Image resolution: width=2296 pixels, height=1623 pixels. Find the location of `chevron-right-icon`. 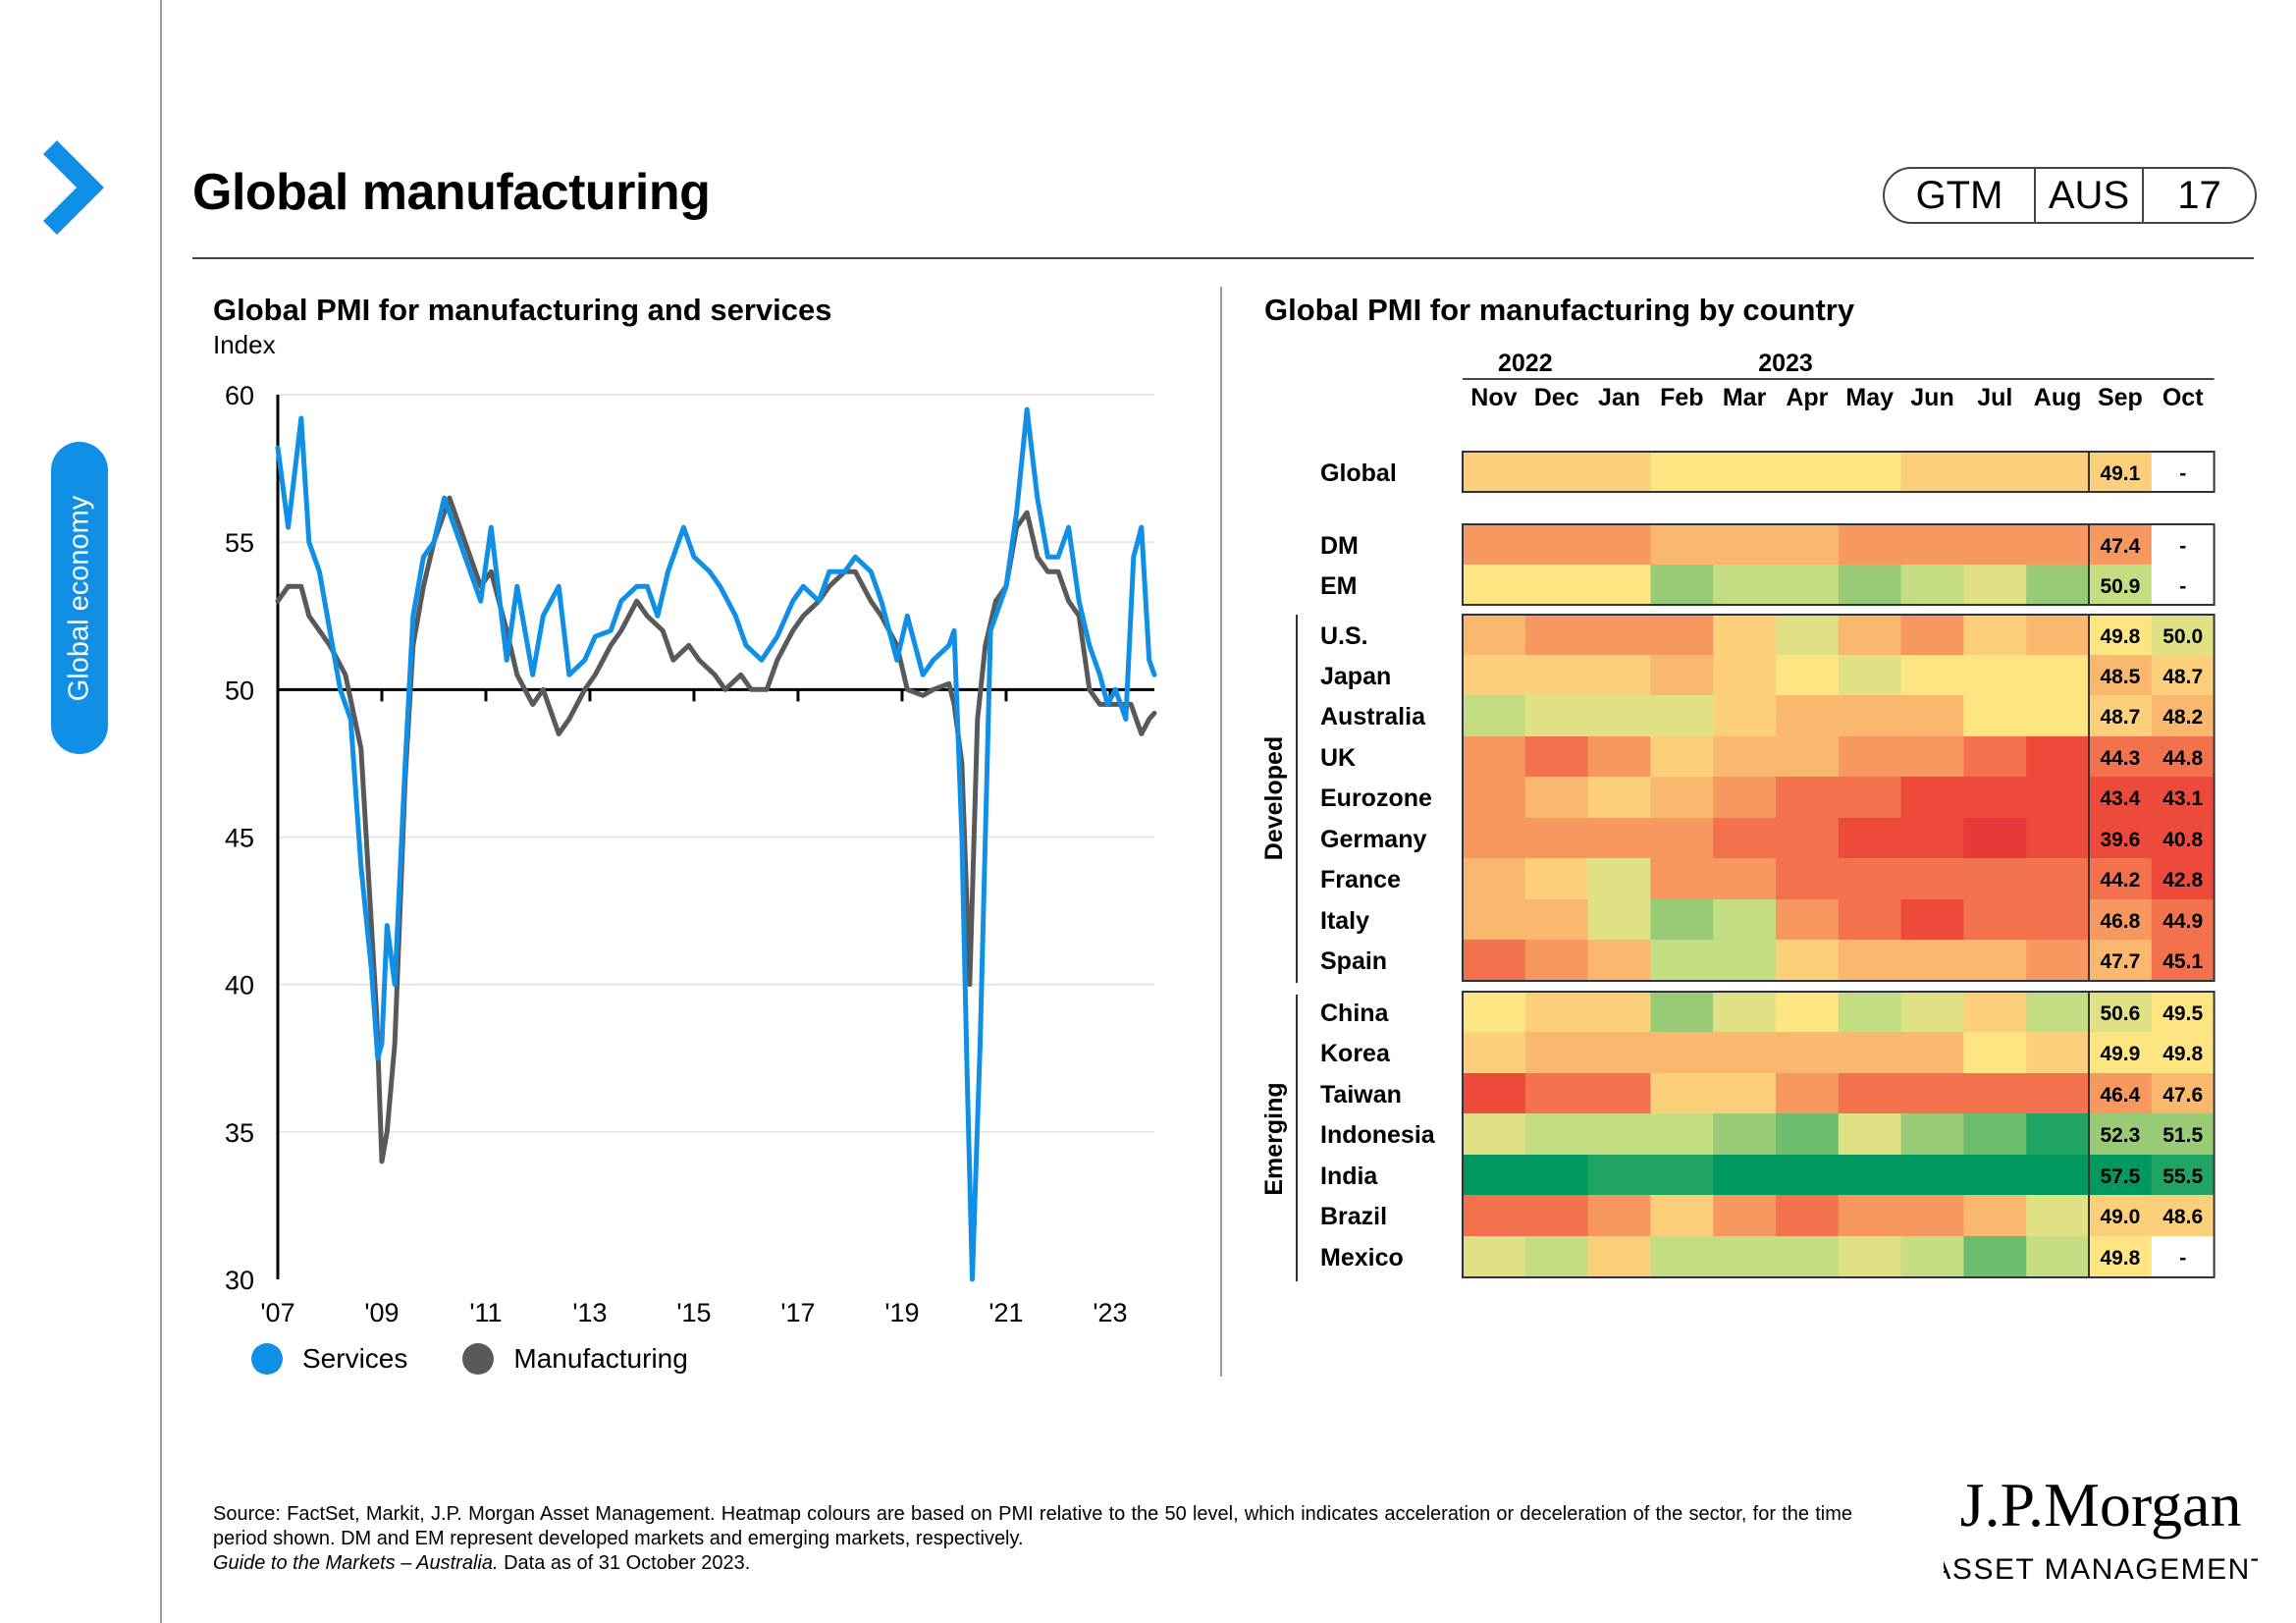

chevron-right-icon is located at coordinates (80, 187).